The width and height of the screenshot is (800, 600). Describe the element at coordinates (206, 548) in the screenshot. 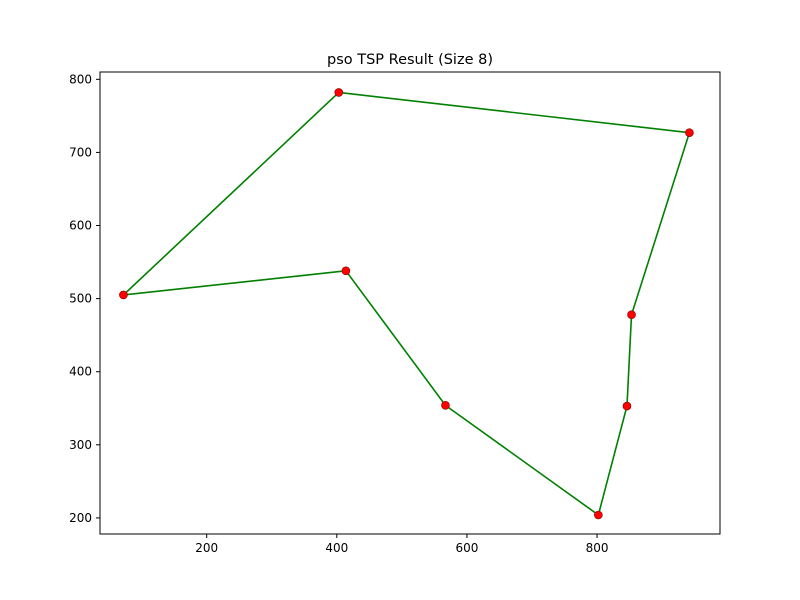

I see `x-tick-label: 200` at that location.